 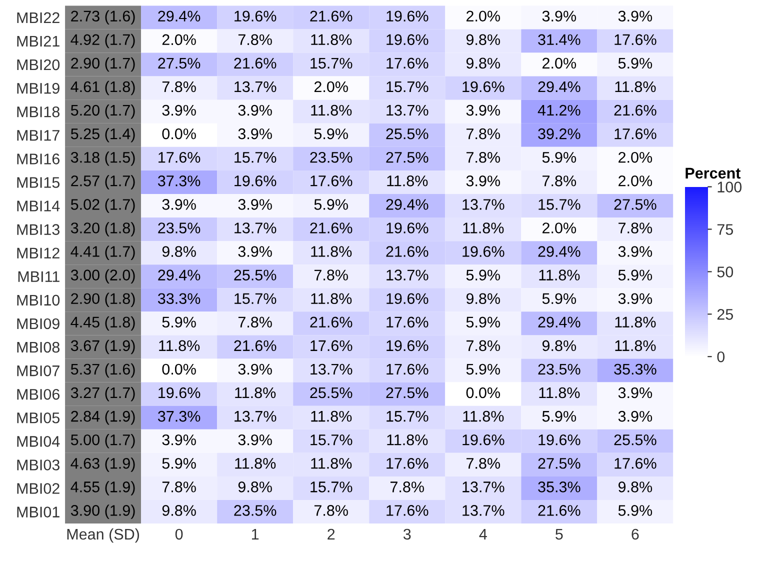 I want to click on y-tick-label: MBI06, so click(x=38, y=394).